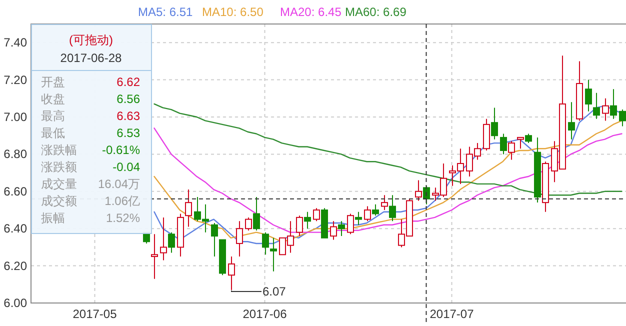 The height and width of the screenshot is (326, 626). I want to click on y-tick-label: 7.40, so click(16, 43).